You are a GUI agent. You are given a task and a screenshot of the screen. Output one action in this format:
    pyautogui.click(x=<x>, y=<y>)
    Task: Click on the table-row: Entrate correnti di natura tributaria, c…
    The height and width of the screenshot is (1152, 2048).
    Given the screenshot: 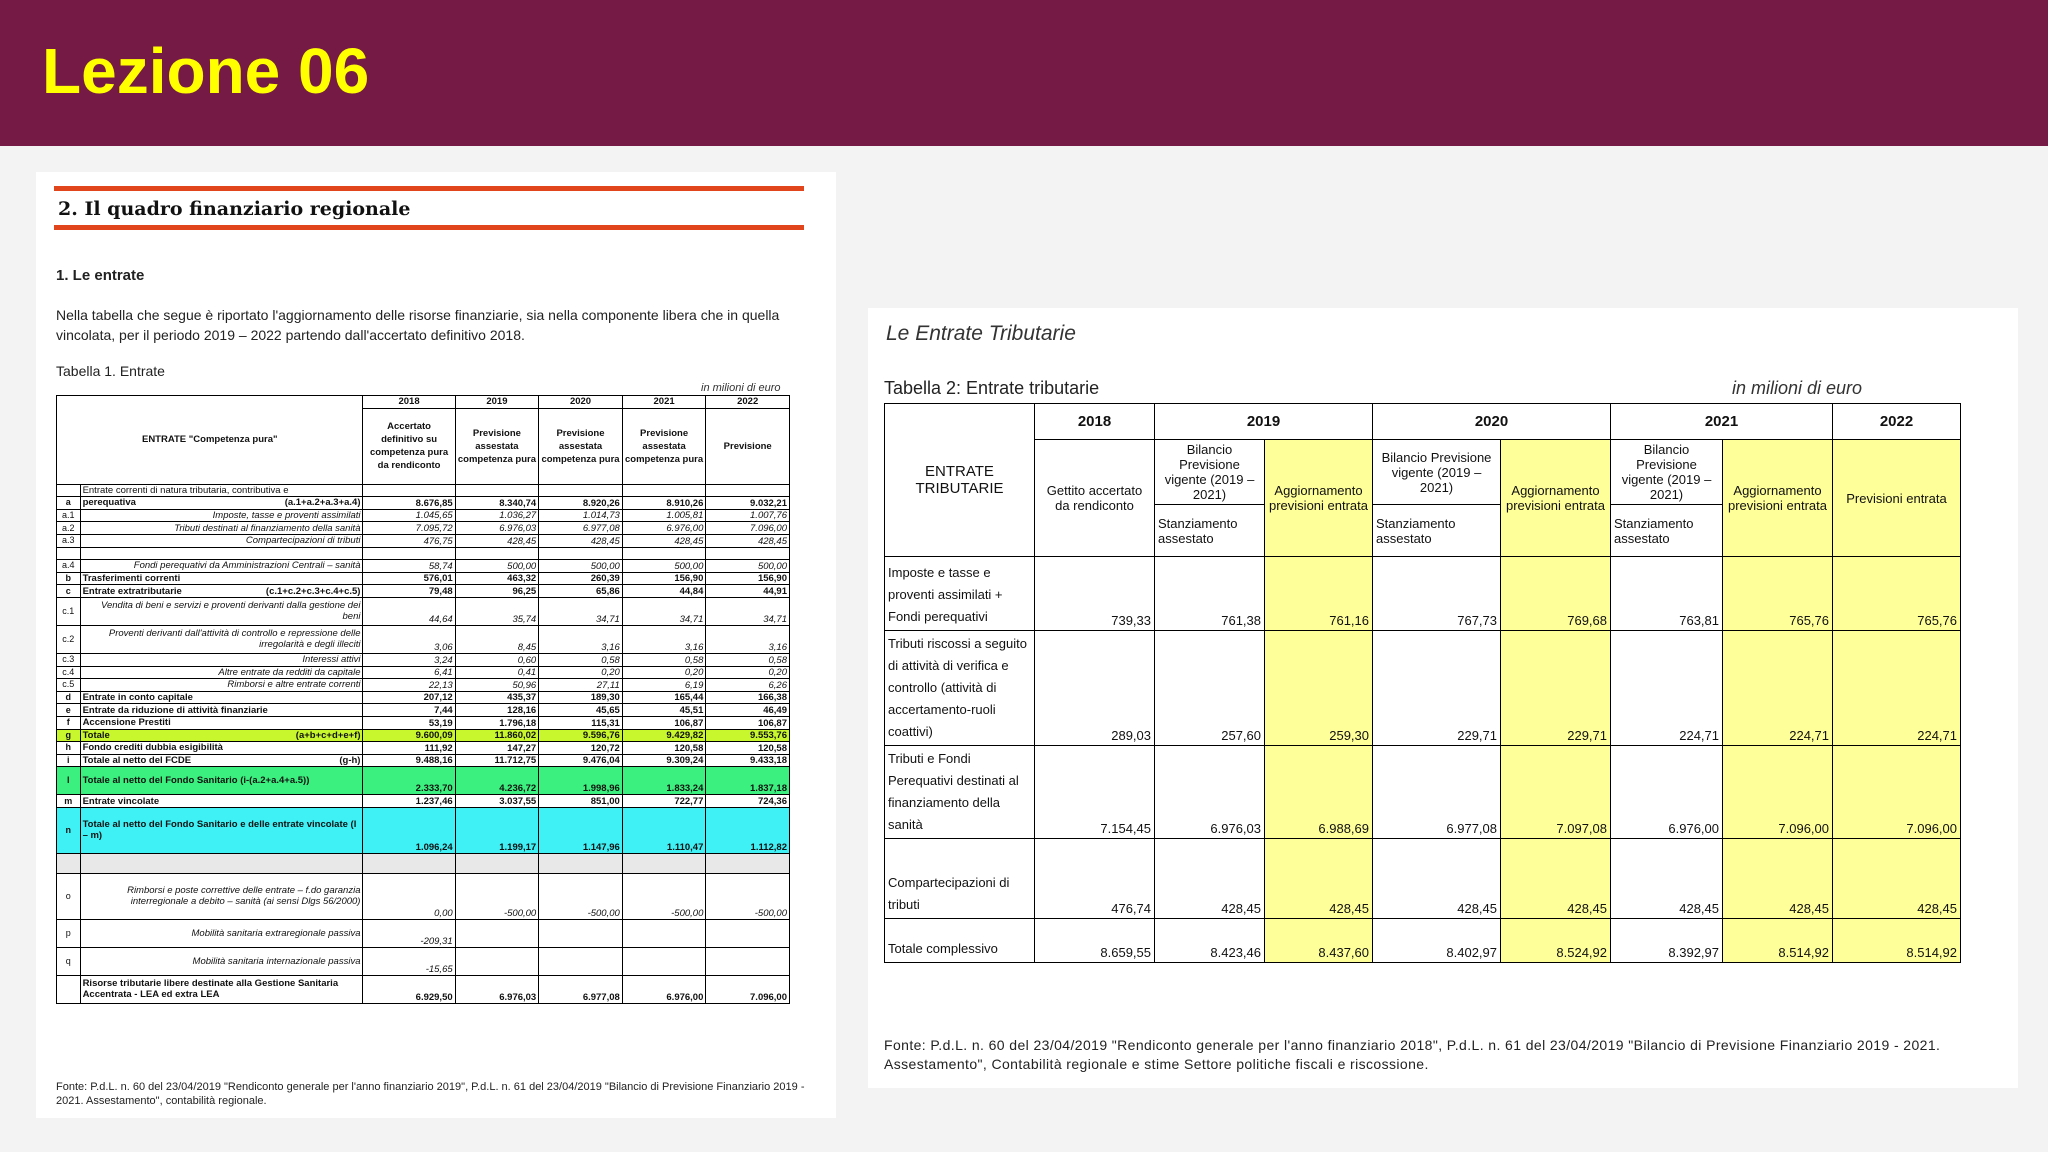 What is the action you would take?
    pyautogui.click(x=423, y=490)
    